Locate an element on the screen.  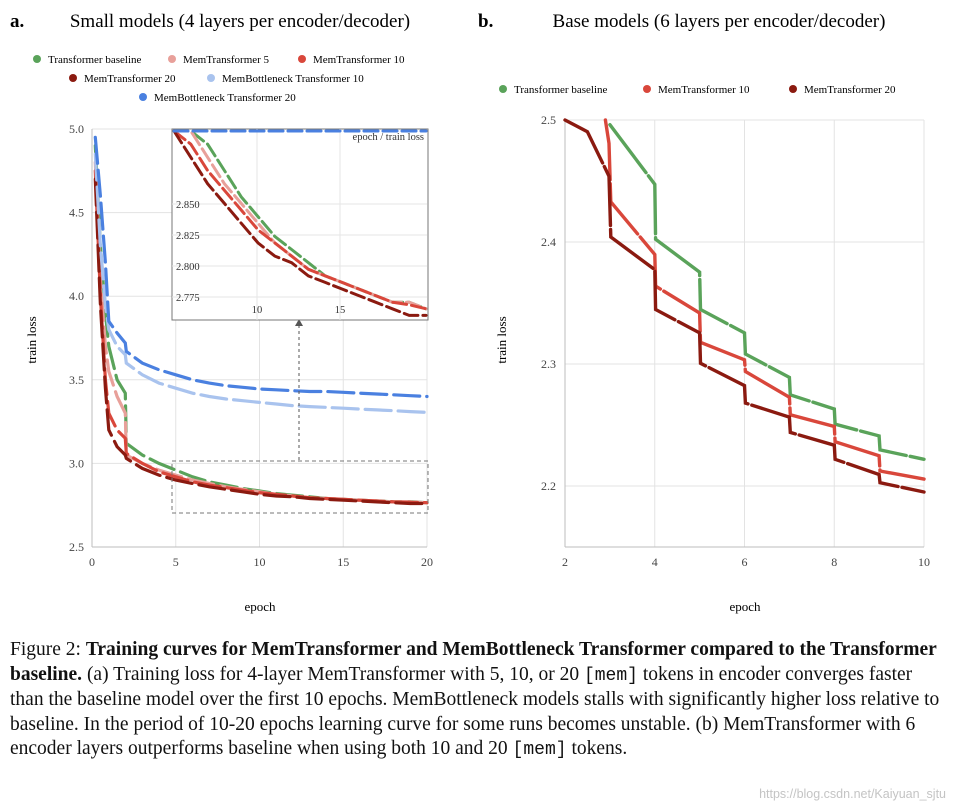
x-tick-label: 5 is located at coordinates (176, 562).